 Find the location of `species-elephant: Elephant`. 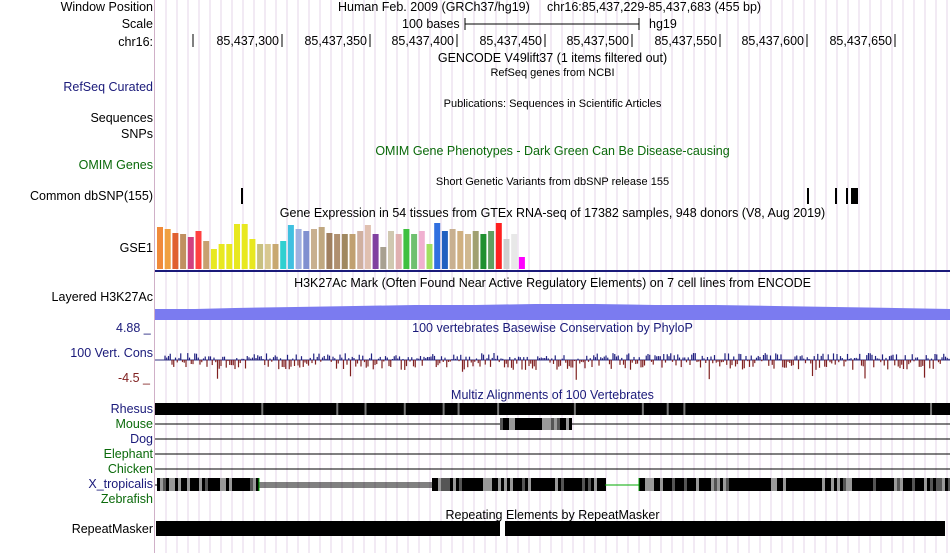

species-elephant: Elephant is located at coordinates (128, 454).